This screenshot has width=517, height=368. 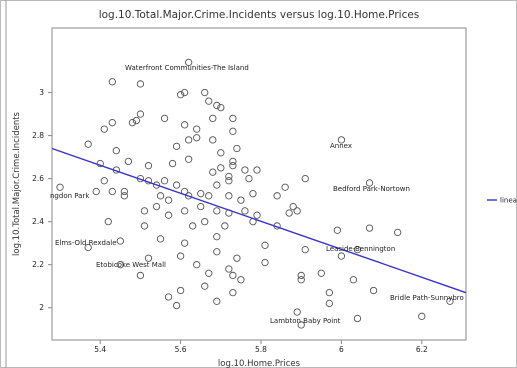 I want to click on point-label: Annex, so click(x=341, y=146).